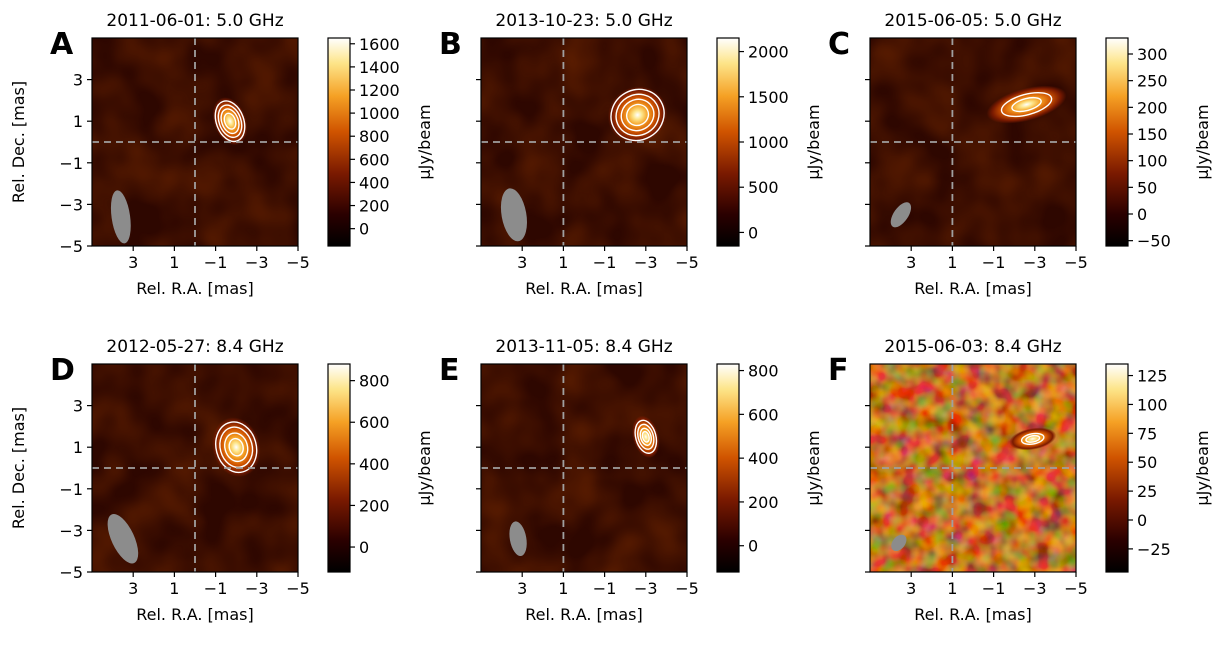  What do you see at coordinates (1147, 433) in the screenshot?
I see `colorbar-tick-label: 75` at bounding box center [1147, 433].